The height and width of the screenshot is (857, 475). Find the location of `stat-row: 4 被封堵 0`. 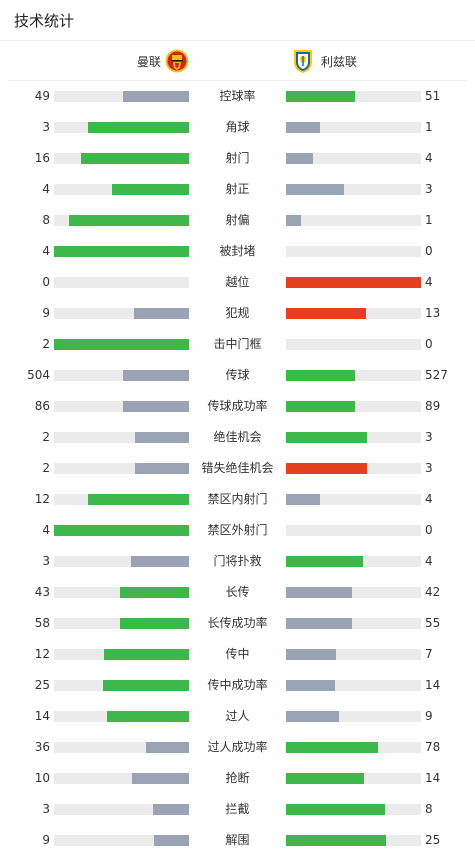

stat-row: 4 被封堵 0 is located at coordinates (237, 251).